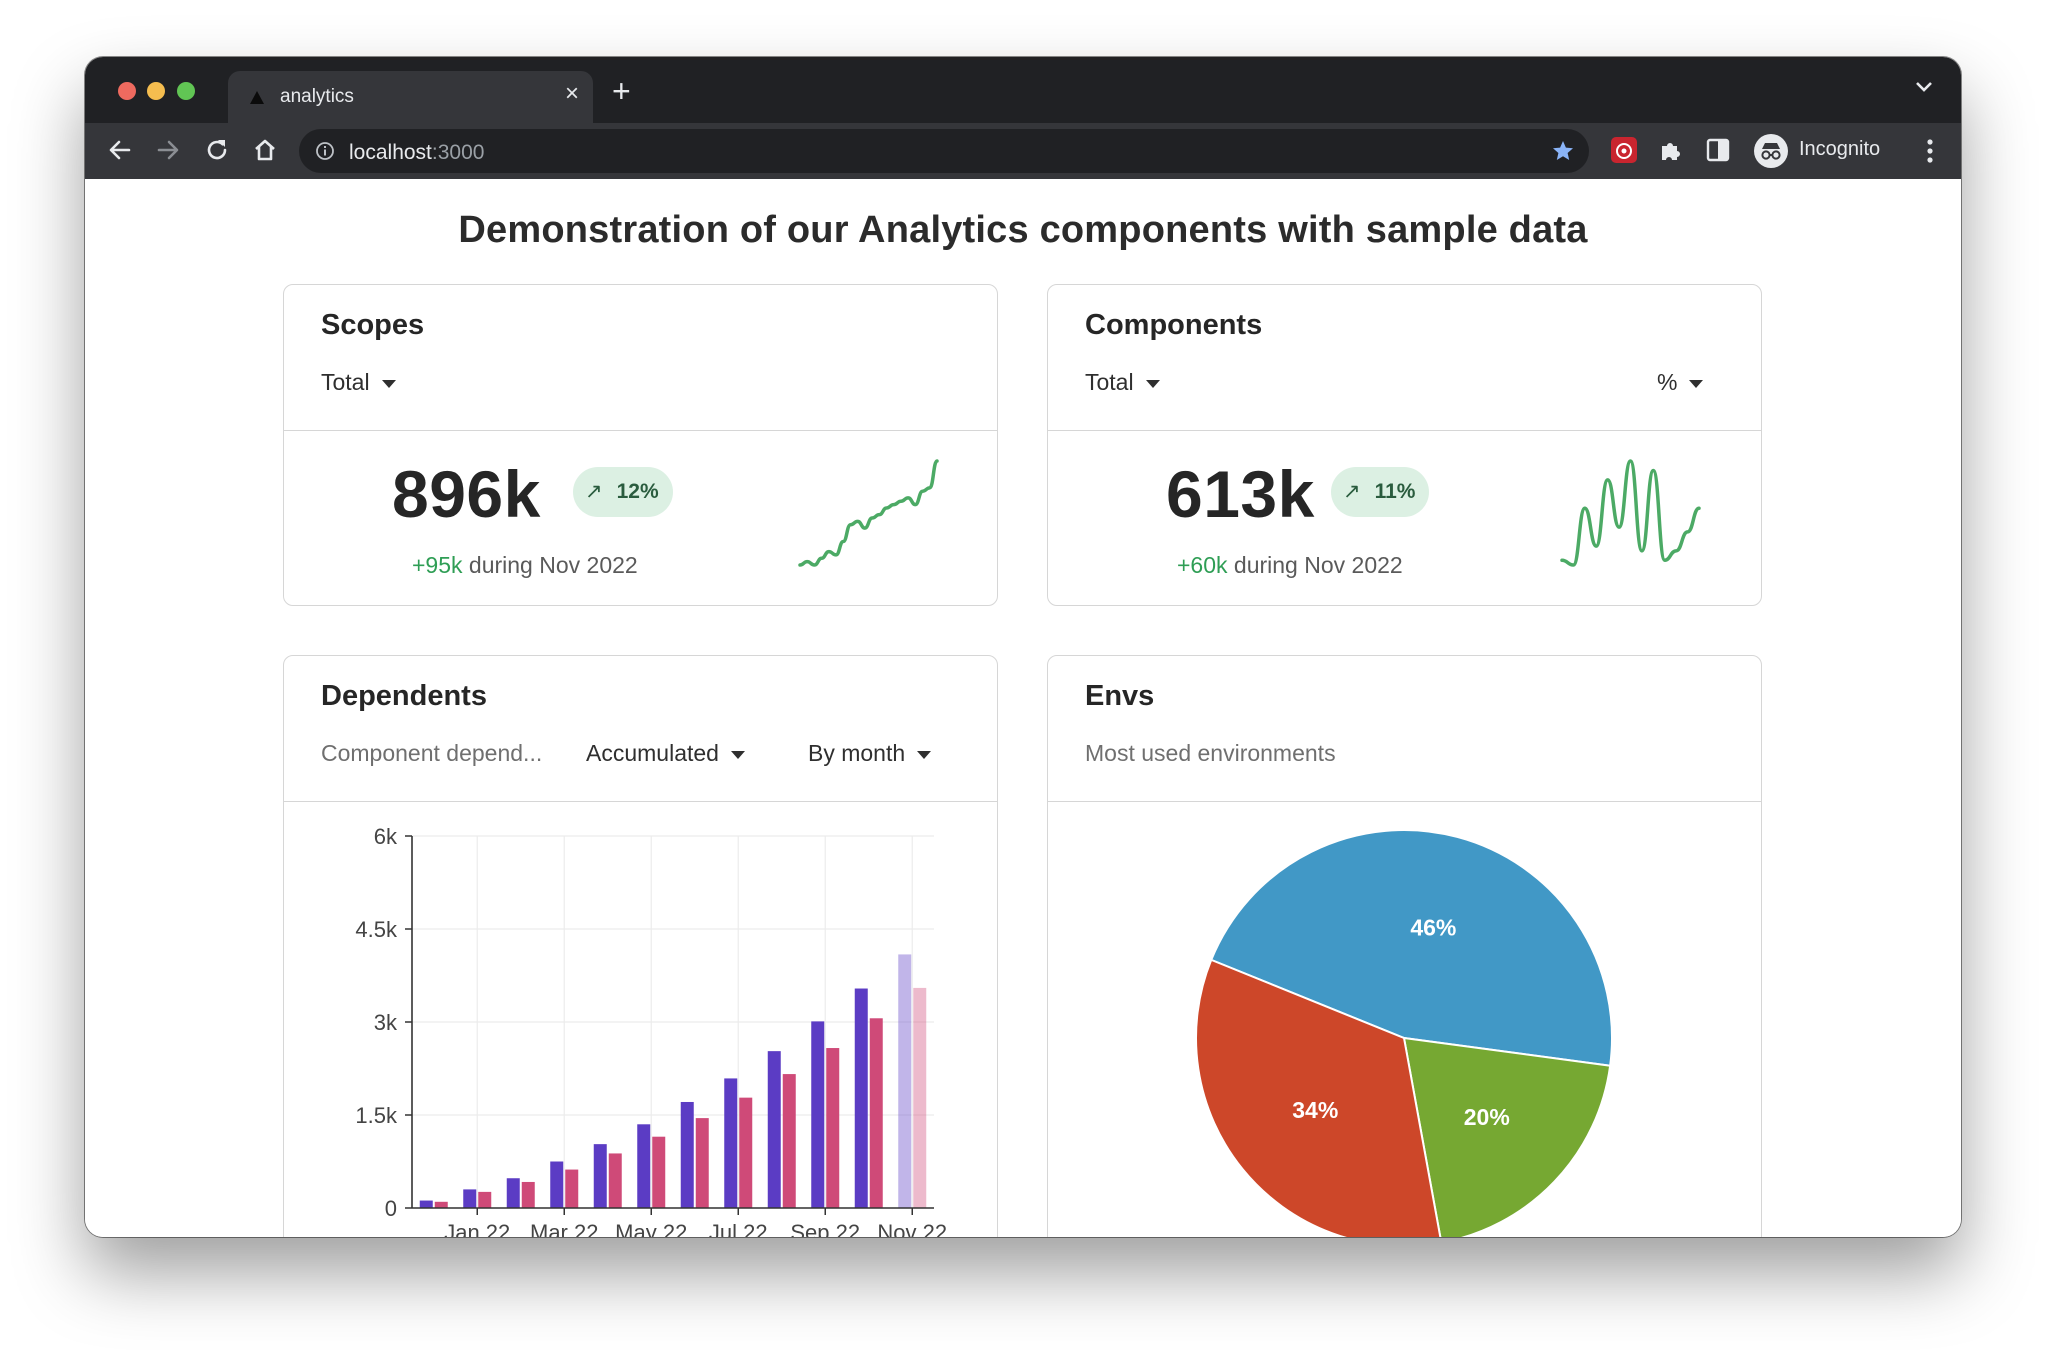  I want to click on browser-tab: analytics ×, so click(410, 97).